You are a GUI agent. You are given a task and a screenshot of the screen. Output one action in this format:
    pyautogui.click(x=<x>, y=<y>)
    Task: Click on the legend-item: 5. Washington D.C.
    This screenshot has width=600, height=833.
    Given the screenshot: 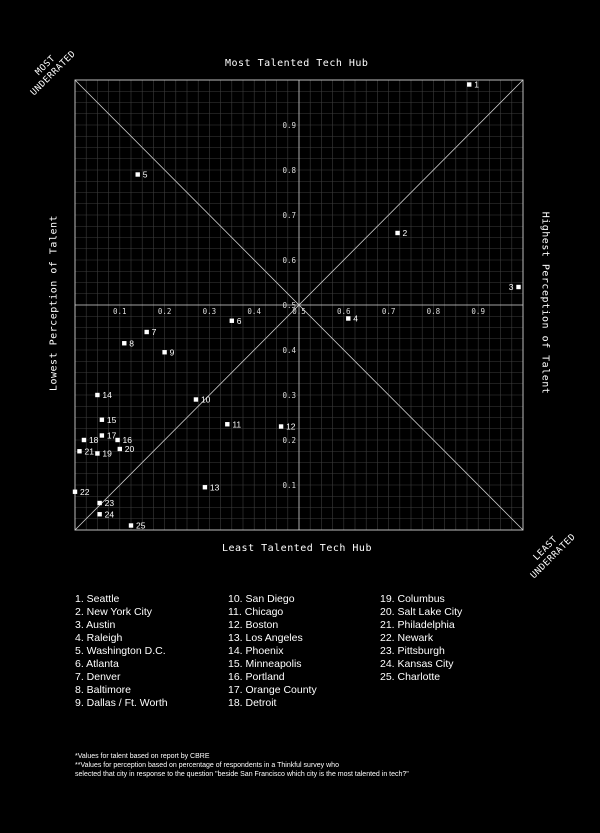 What is the action you would take?
    pyautogui.click(x=120, y=651)
    